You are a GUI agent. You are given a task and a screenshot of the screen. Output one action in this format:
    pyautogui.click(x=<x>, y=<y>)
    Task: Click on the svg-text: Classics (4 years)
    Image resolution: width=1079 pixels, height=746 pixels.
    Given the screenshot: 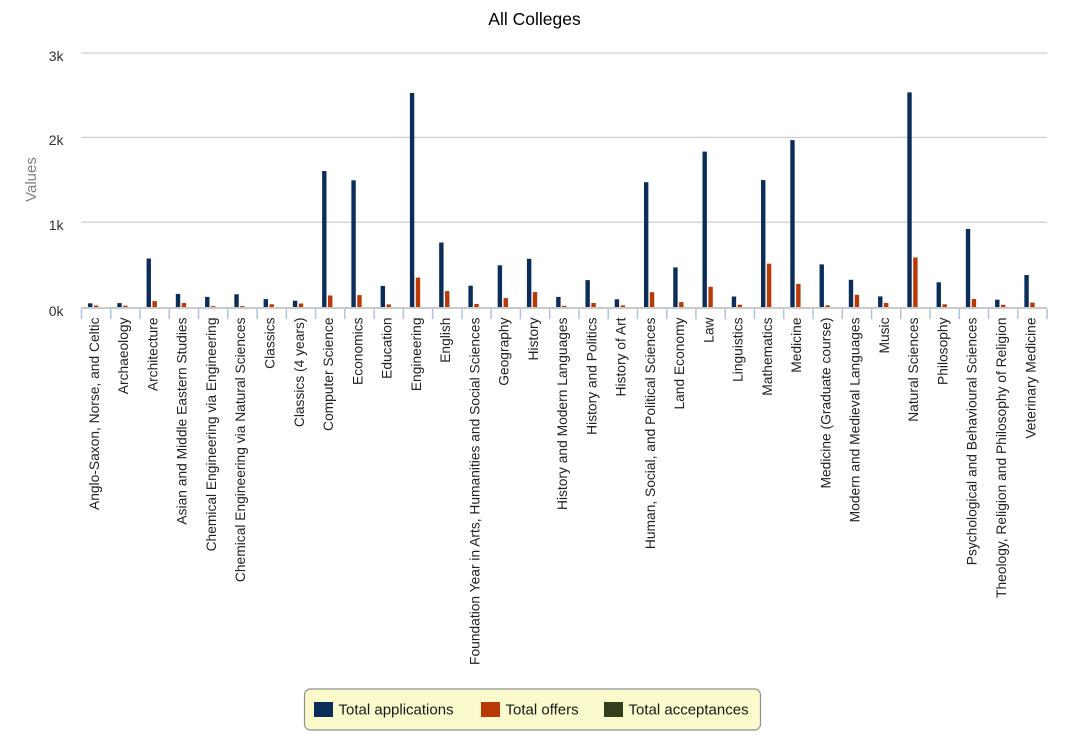 What is the action you would take?
    pyautogui.click(x=299, y=373)
    